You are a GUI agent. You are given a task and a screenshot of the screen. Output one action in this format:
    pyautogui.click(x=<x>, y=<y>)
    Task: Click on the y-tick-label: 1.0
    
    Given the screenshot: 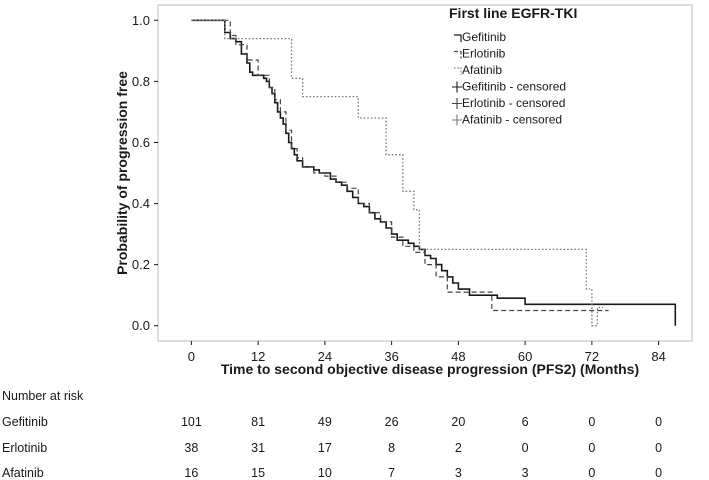 What is the action you would take?
    pyautogui.click(x=141, y=20)
    